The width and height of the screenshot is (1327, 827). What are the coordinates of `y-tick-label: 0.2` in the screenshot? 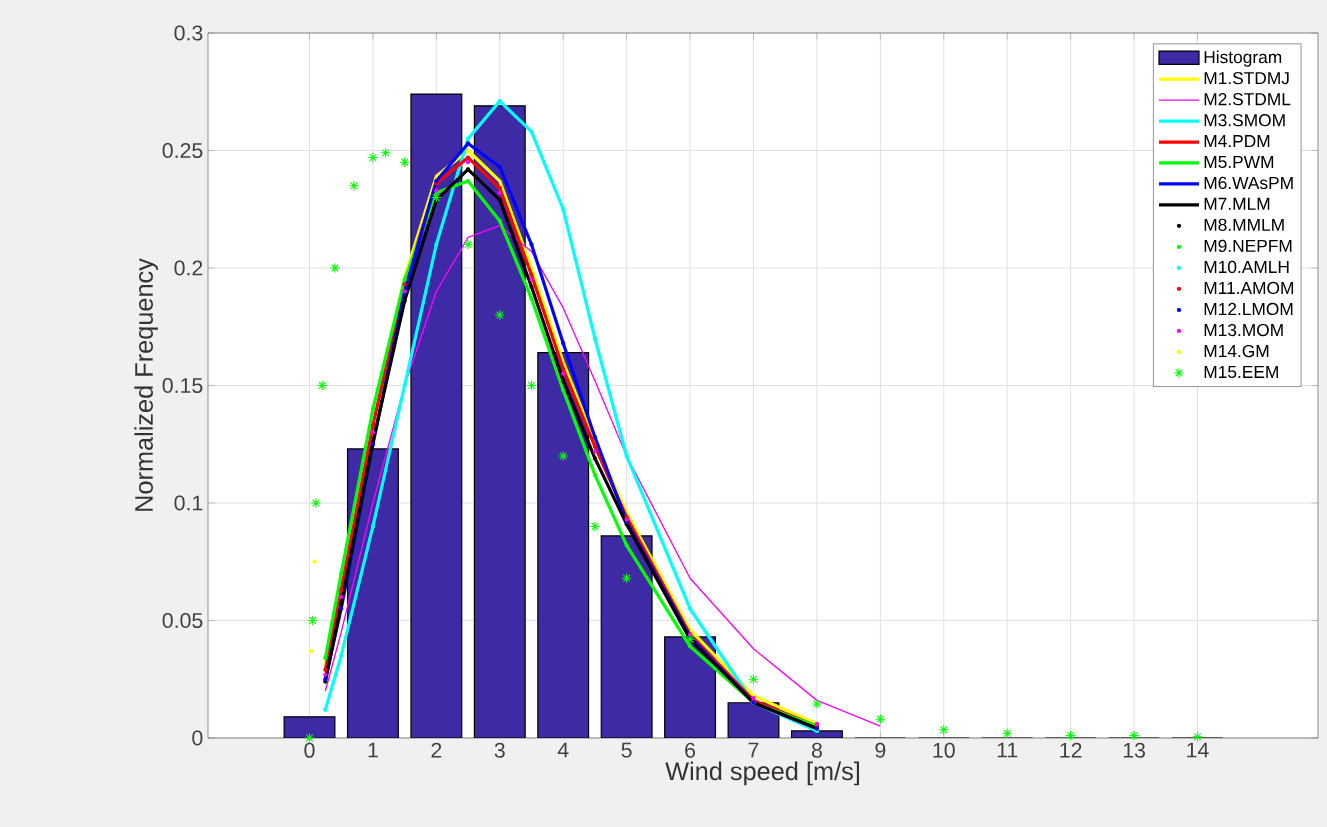 It's located at (188, 268).